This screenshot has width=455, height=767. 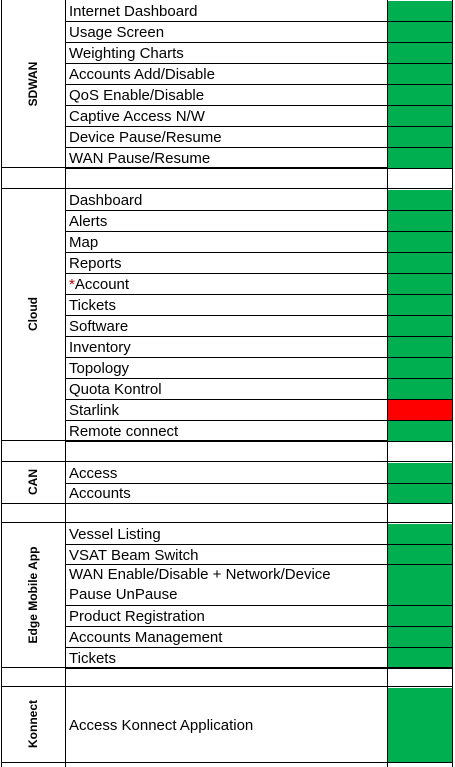 I want to click on feature-label-text: Vessel Listing, so click(x=115, y=534).